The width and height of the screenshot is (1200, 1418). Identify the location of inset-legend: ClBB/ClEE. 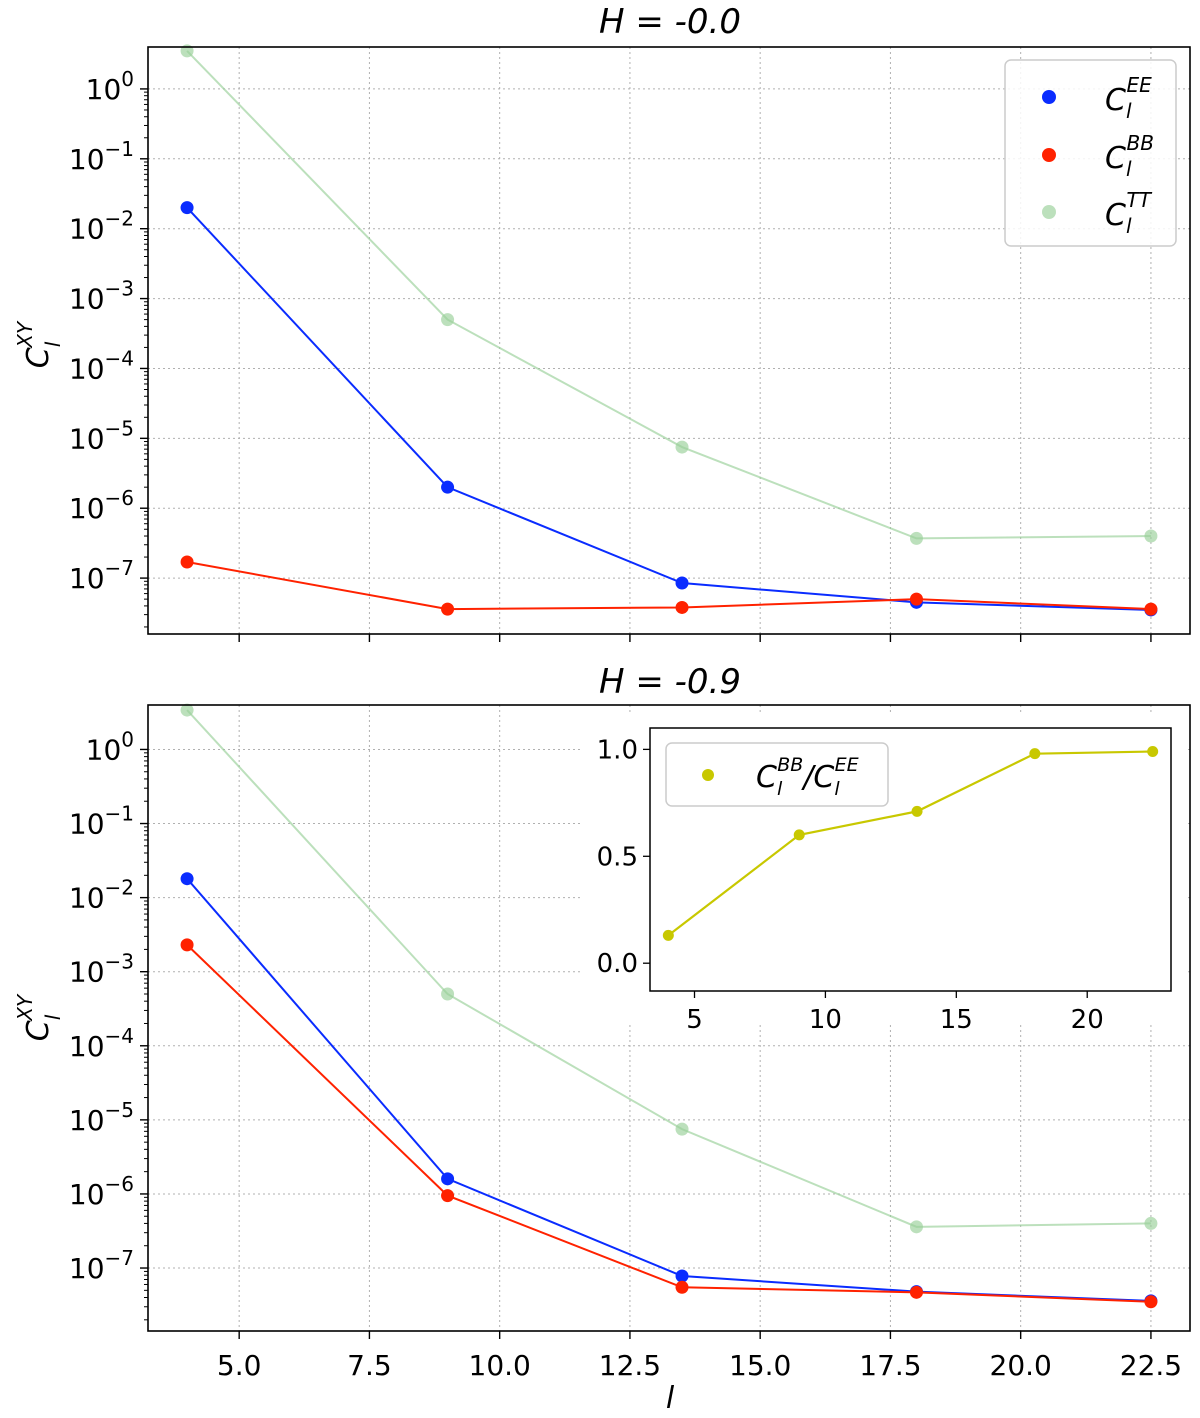
(777, 774).